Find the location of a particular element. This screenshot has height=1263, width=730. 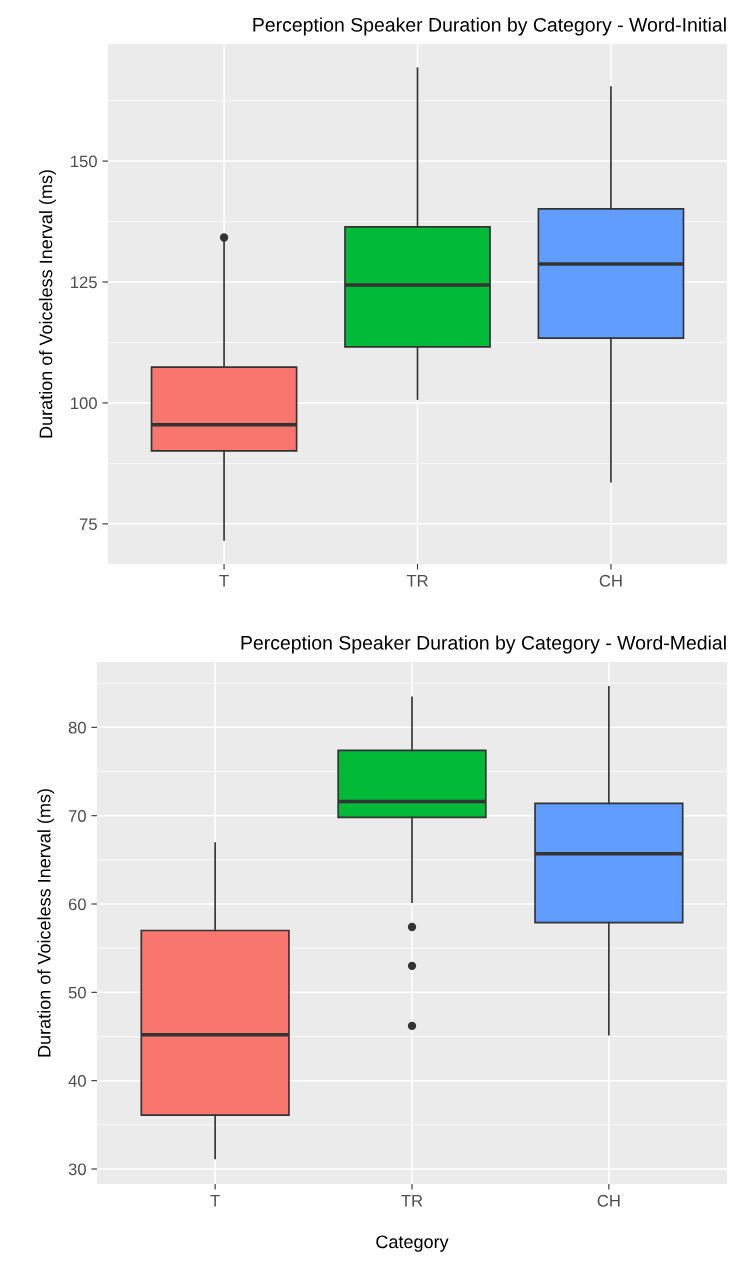

y-tick-label: 80 is located at coordinates (77, 727).